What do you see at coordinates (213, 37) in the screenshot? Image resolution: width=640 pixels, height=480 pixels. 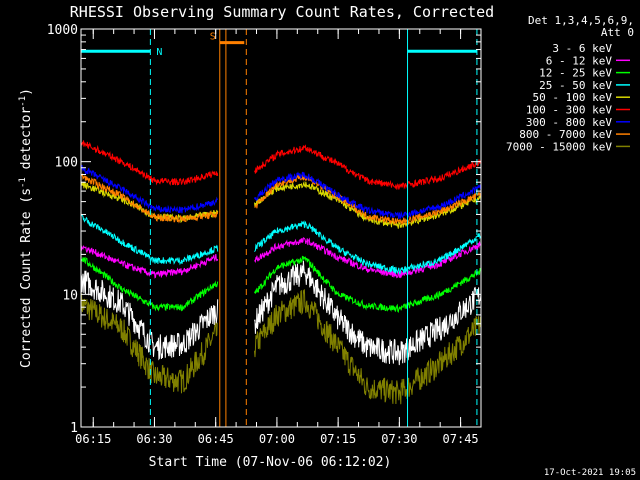 I see `annotation-label-3: S` at bounding box center [213, 37].